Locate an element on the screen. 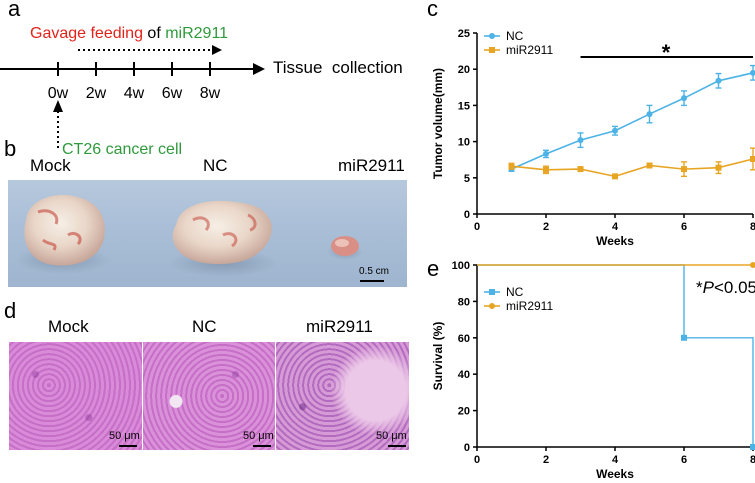 The height and width of the screenshot is (483, 755). y-tick-label: 60 is located at coordinates (464, 339).